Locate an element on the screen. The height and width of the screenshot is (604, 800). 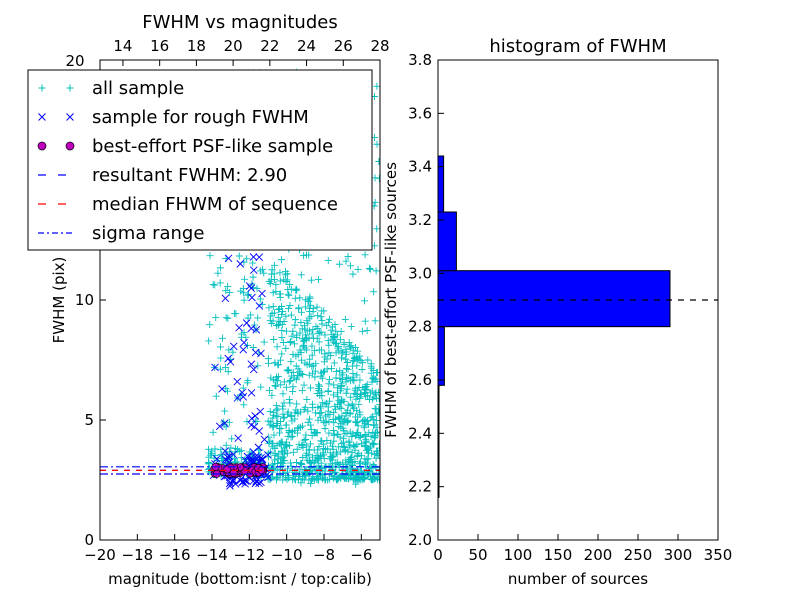
histogram-bar is located at coordinates (554, 299).